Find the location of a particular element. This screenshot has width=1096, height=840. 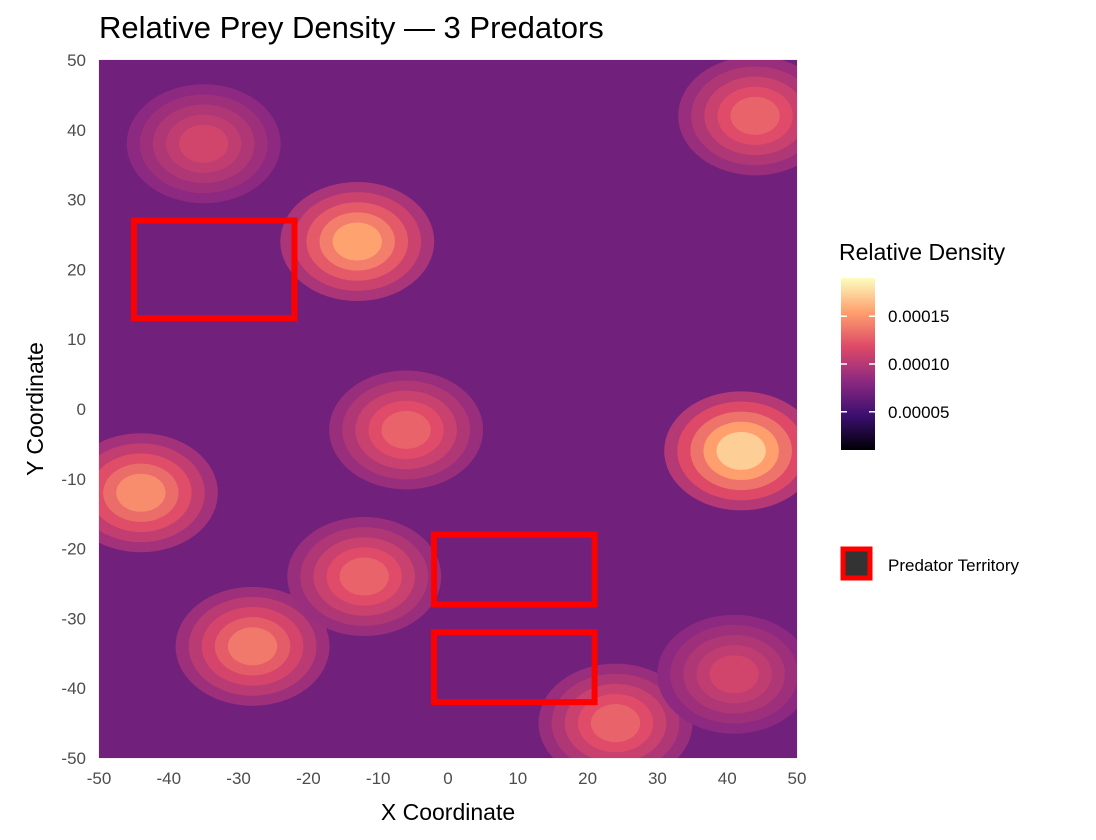

legend-label-predator-territory: Predator Territory is located at coordinates (954, 565).